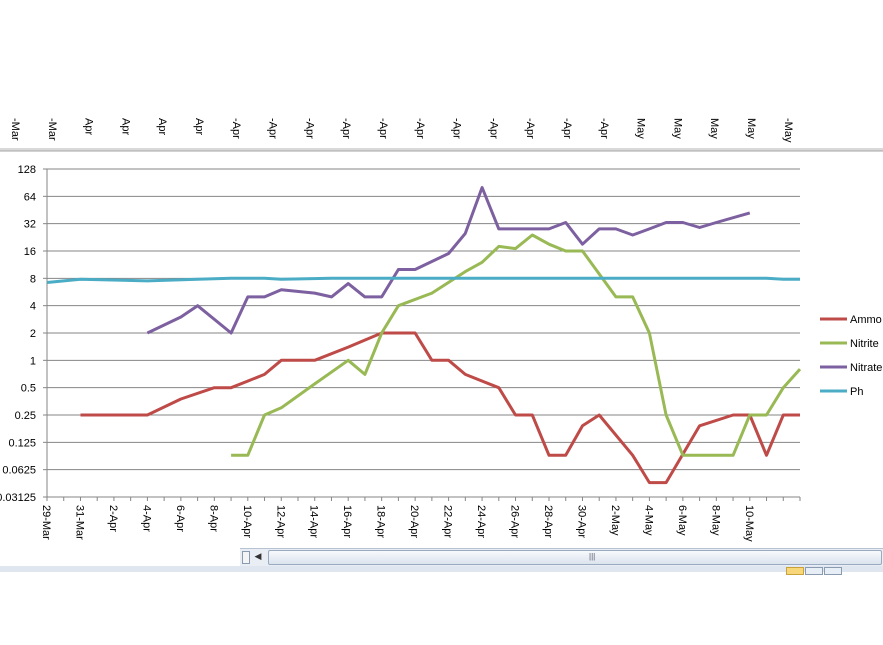  Describe the element at coordinates (27, 170) in the screenshot. I see `y-tick-label: 128` at that location.